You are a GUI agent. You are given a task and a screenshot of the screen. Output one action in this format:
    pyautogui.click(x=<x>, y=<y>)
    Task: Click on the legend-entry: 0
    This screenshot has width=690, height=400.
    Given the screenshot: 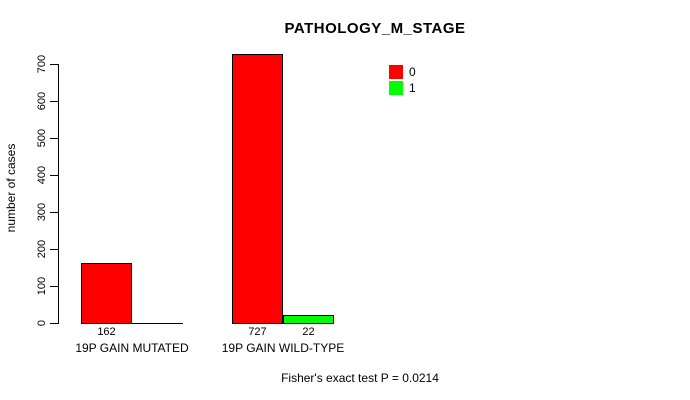 What is the action you would take?
    pyautogui.click(x=402, y=72)
    